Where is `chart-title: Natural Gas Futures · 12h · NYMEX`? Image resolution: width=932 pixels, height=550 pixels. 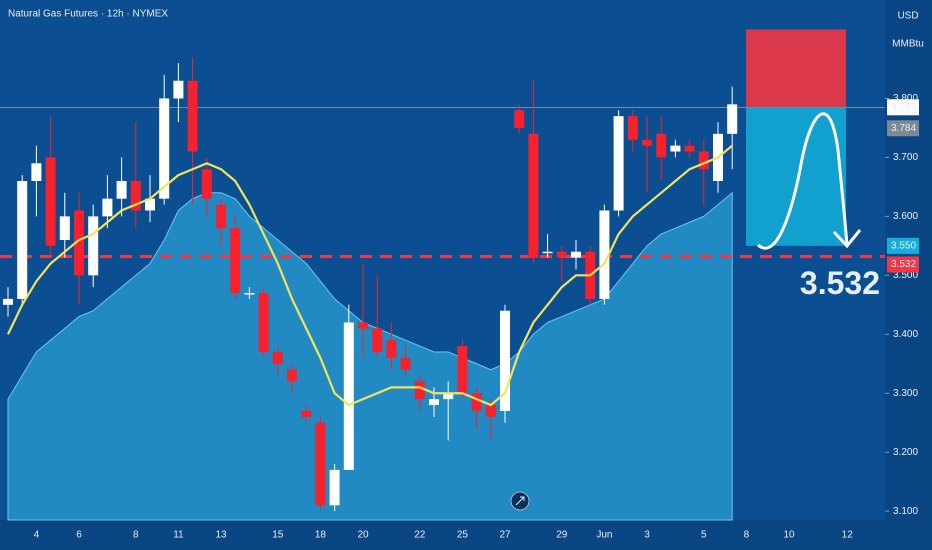
chart-title: Natural Gas Futures · 12h · NYMEX is located at coordinates (88, 14).